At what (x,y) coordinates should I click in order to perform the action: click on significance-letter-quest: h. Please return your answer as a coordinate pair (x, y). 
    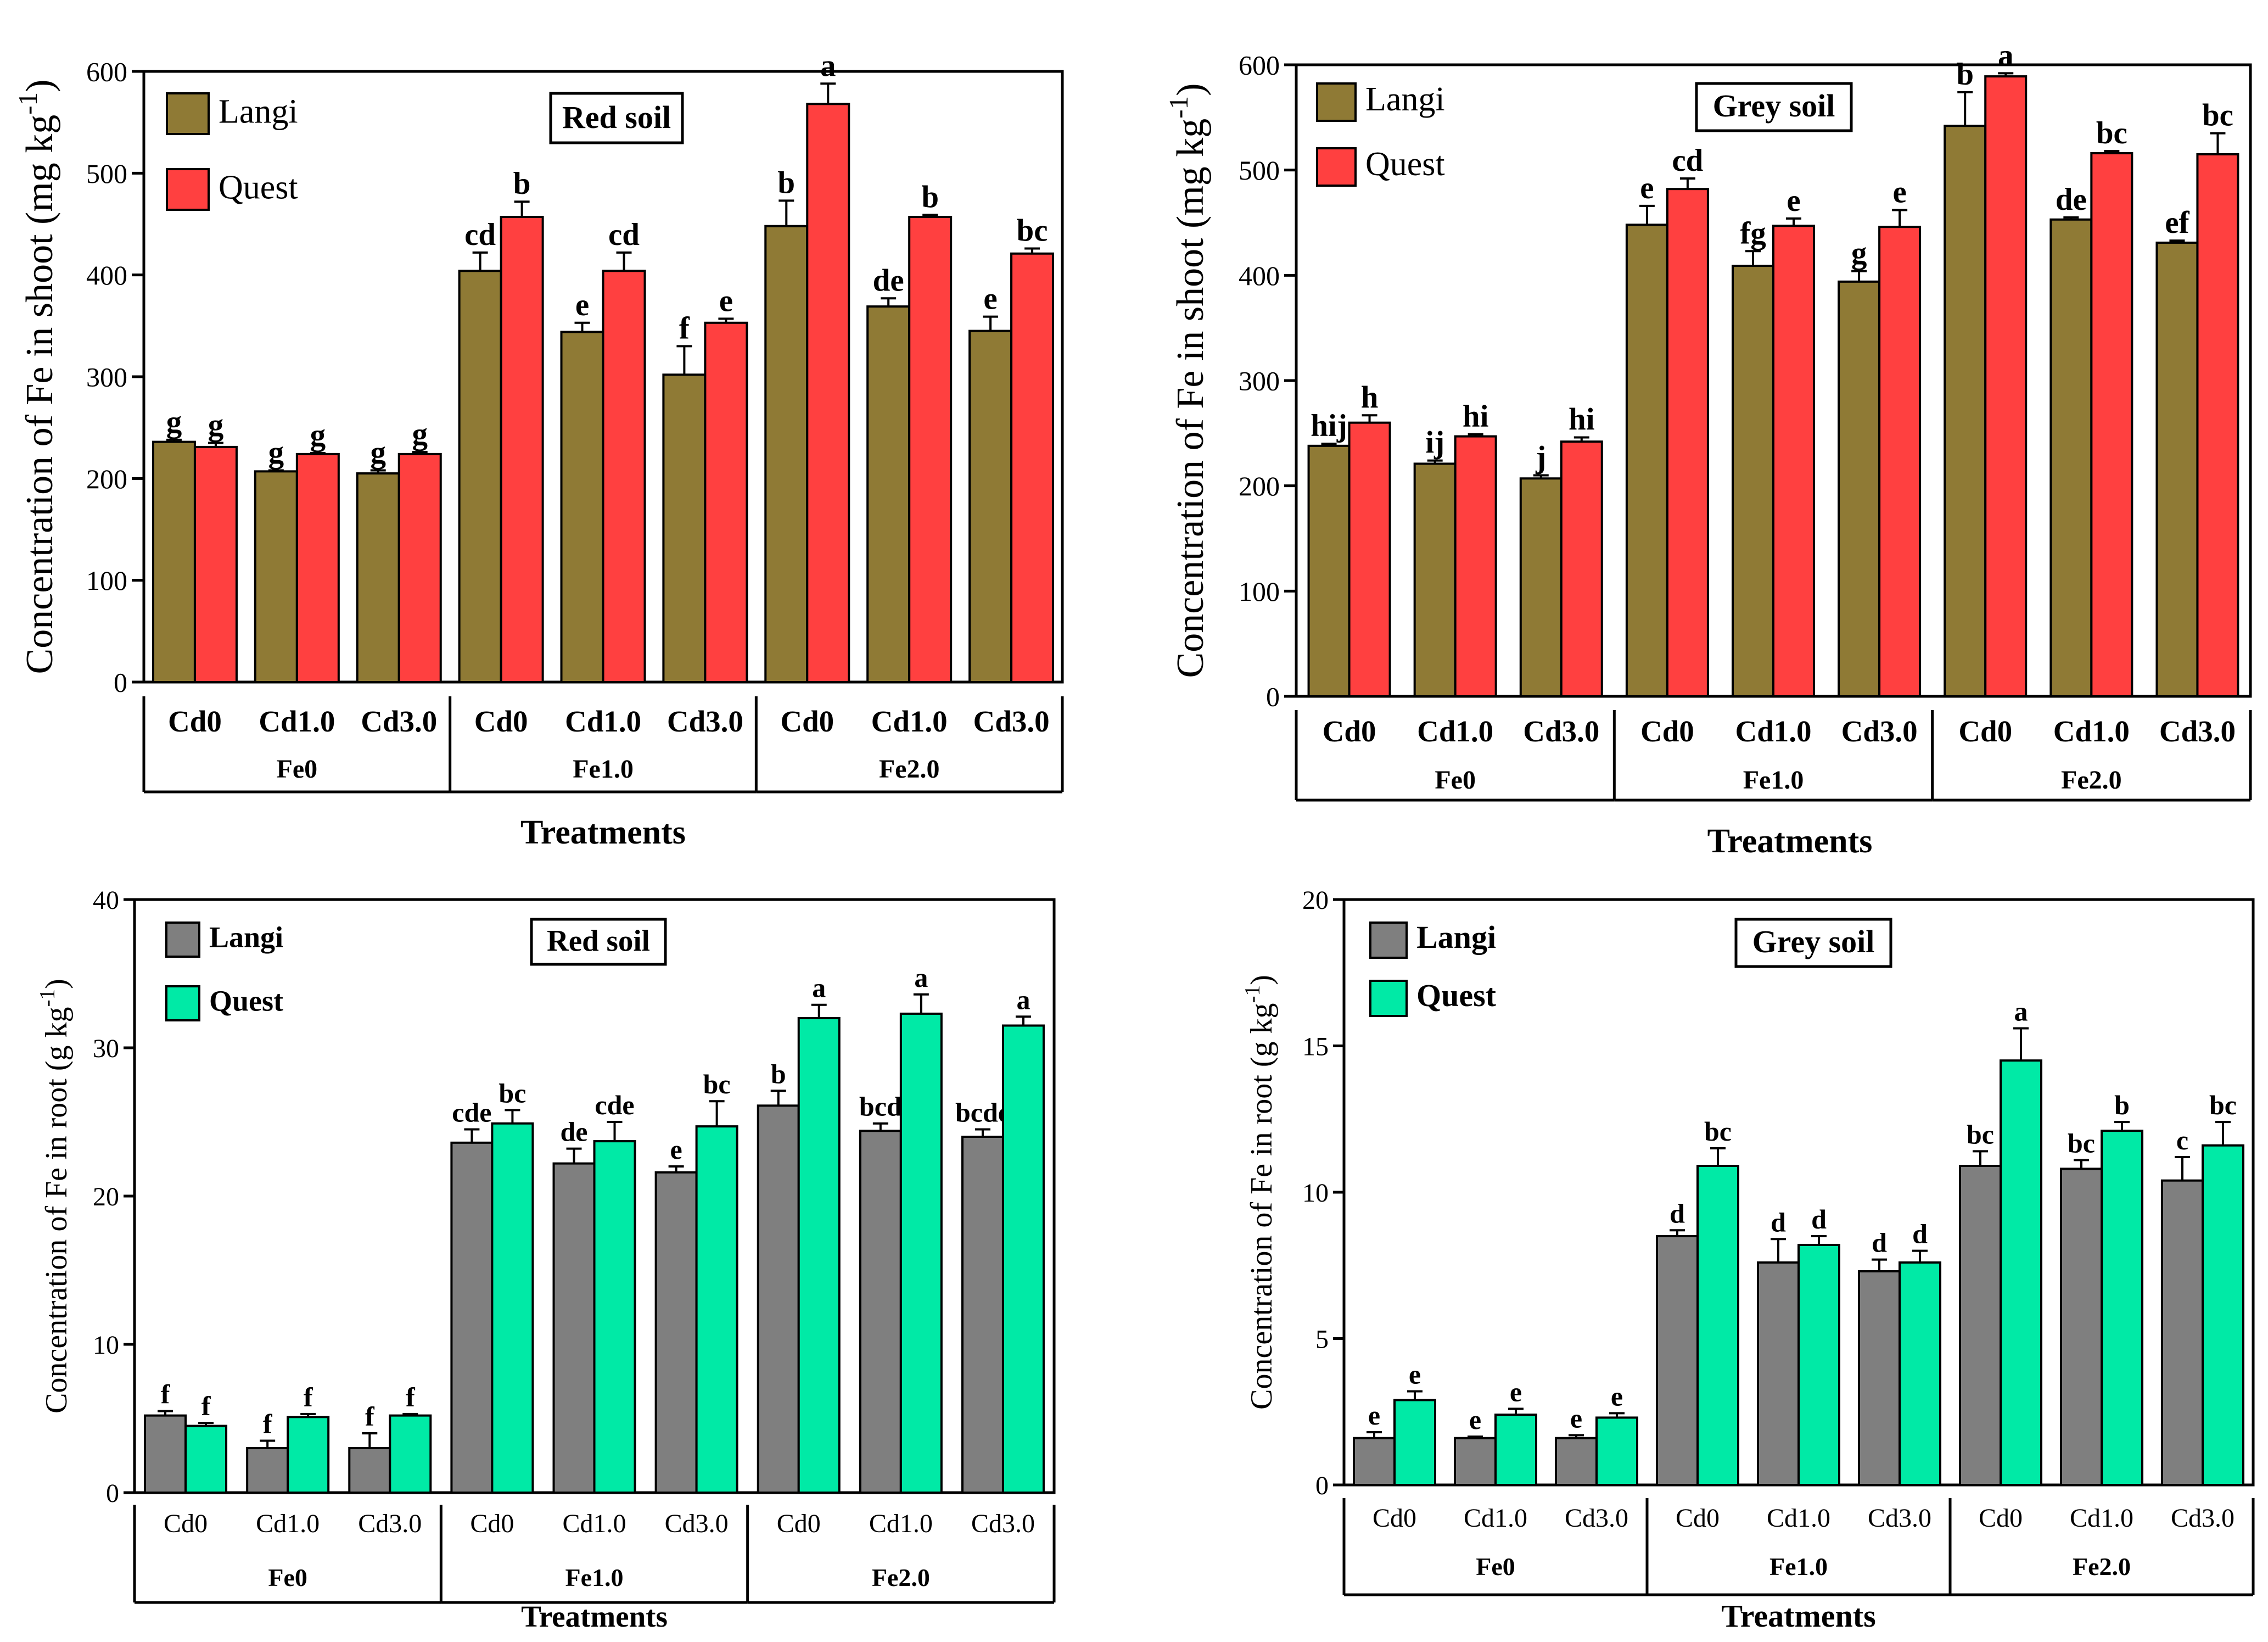
    Looking at the image, I should click on (1370, 397).